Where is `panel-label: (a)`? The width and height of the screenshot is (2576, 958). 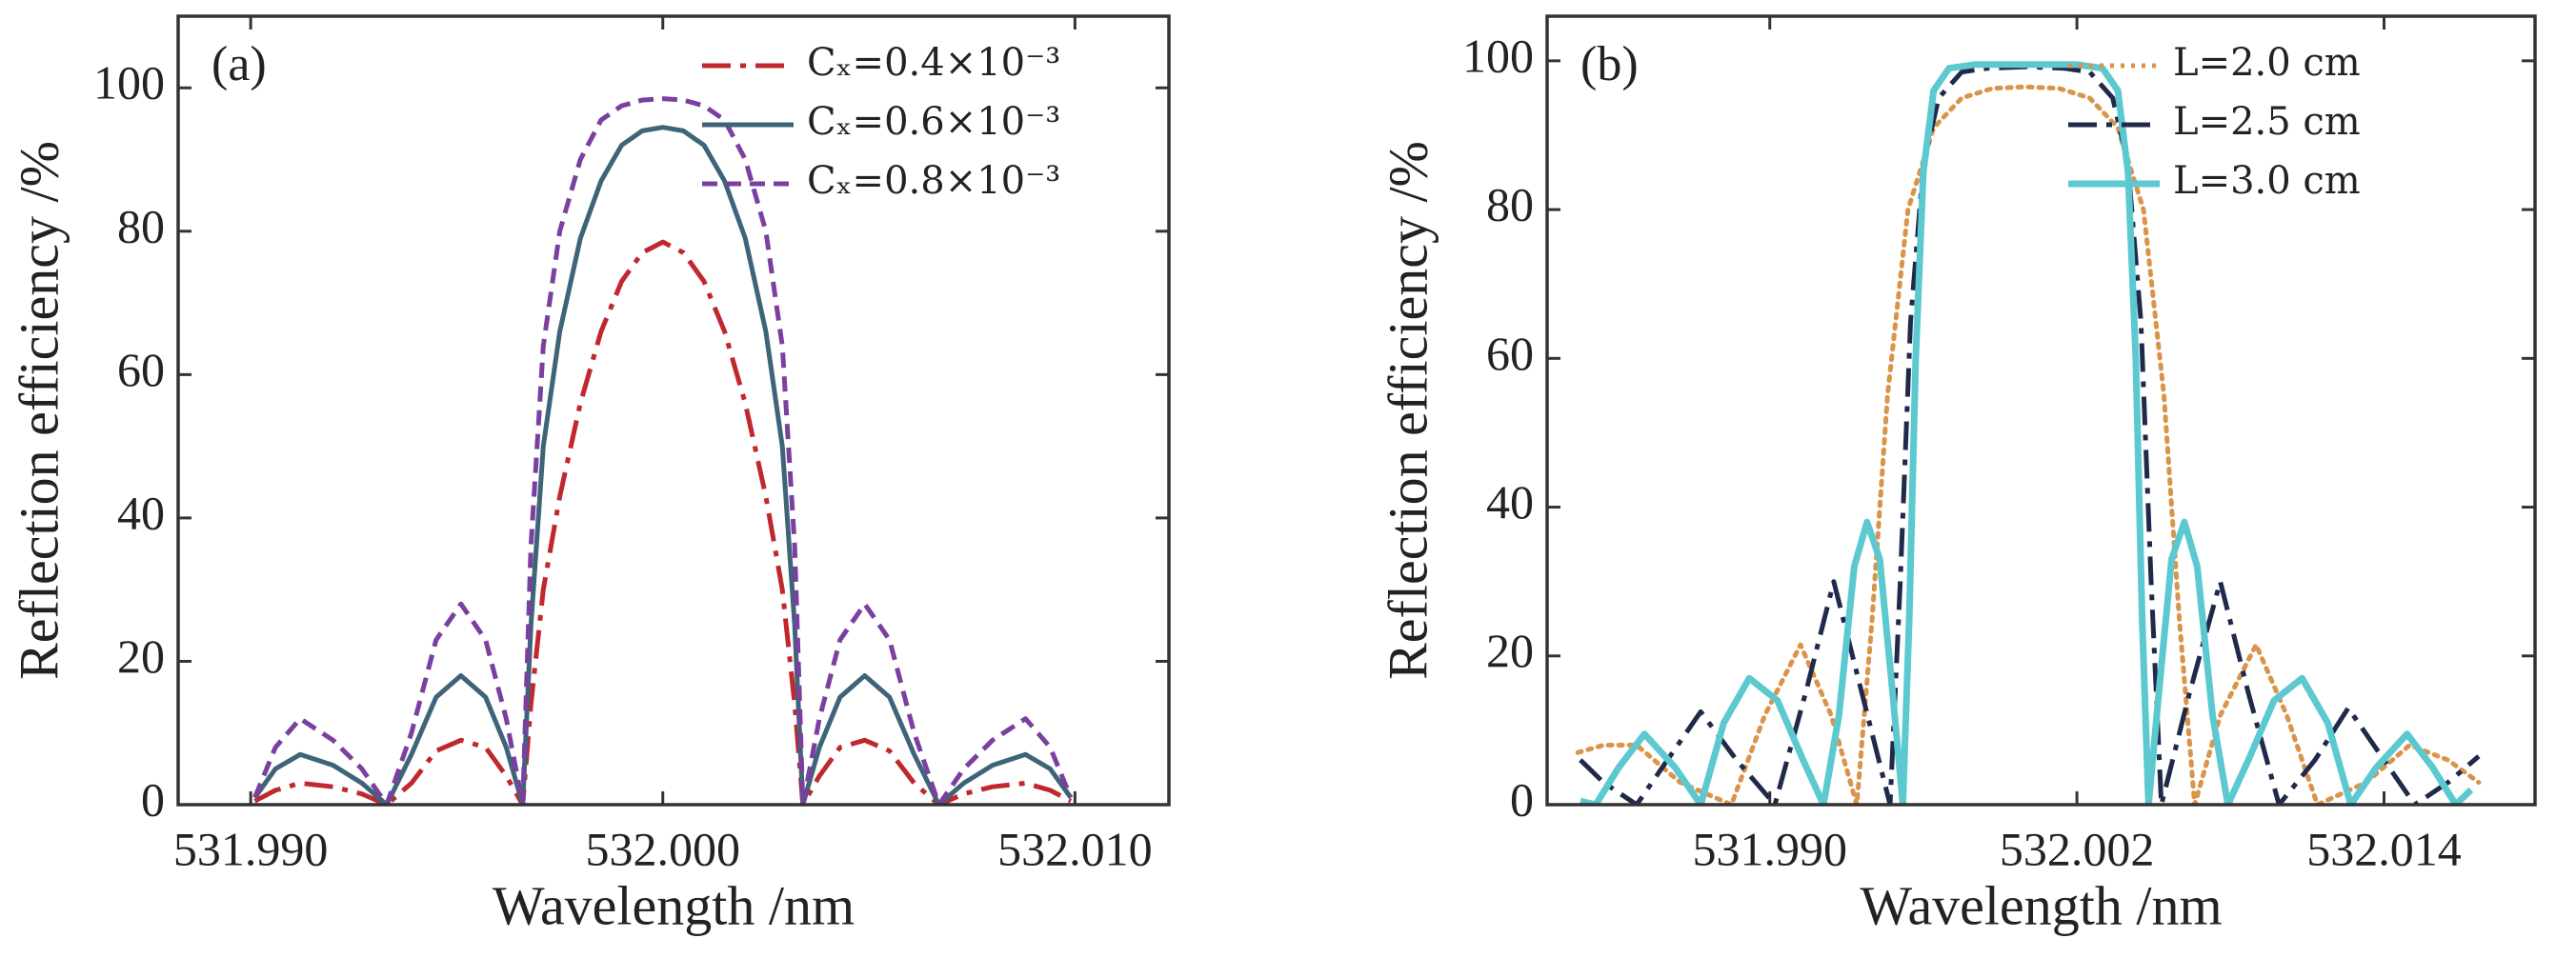
panel-label: (a) is located at coordinates (239, 64).